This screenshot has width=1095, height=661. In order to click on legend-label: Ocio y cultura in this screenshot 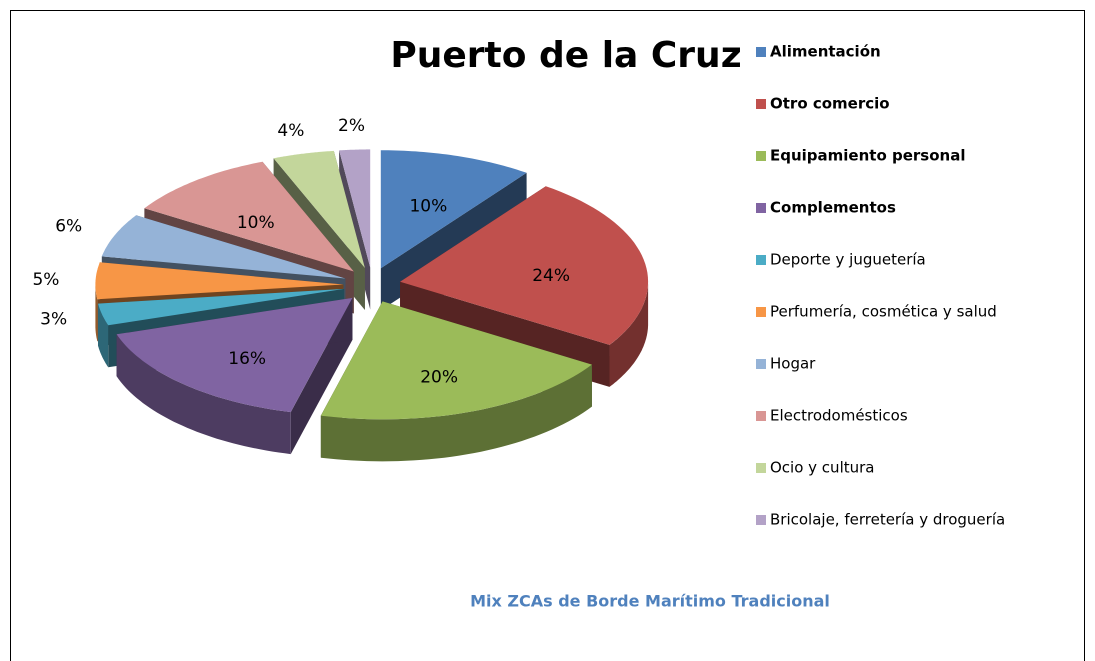, I will do `click(822, 468)`.